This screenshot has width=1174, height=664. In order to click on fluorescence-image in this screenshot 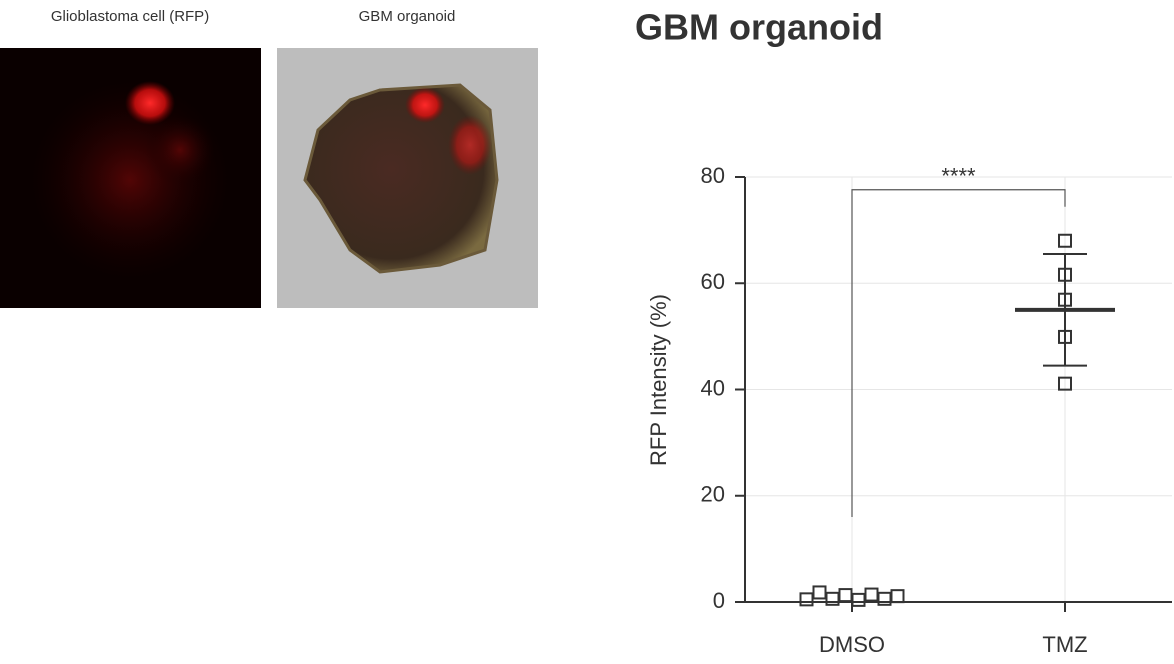, I will do `click(130, 178)`.